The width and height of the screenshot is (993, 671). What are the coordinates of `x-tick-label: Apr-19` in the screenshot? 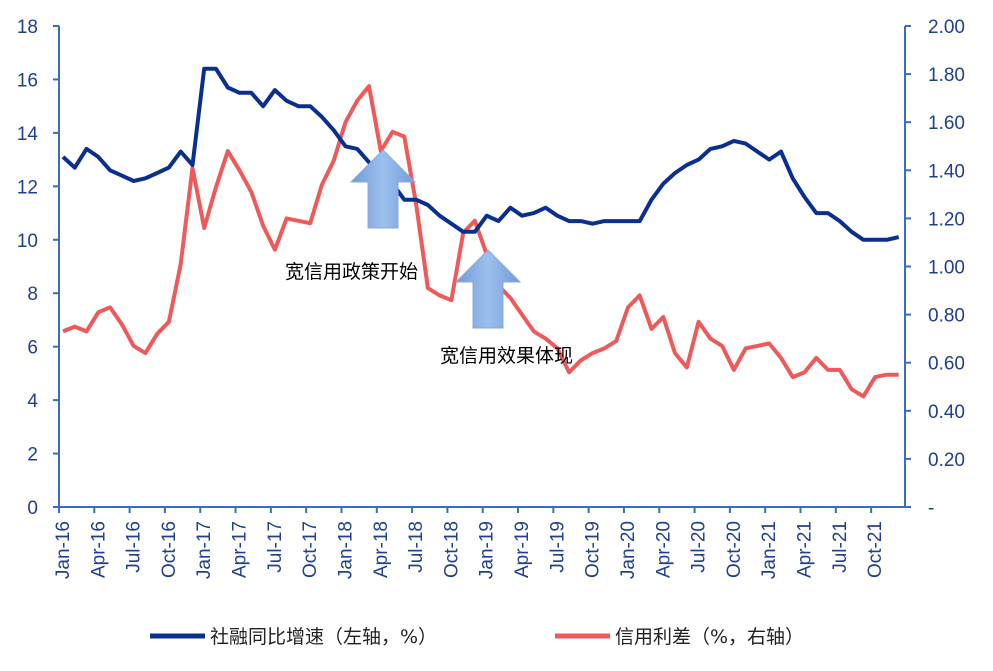 It's located at (522, 549).